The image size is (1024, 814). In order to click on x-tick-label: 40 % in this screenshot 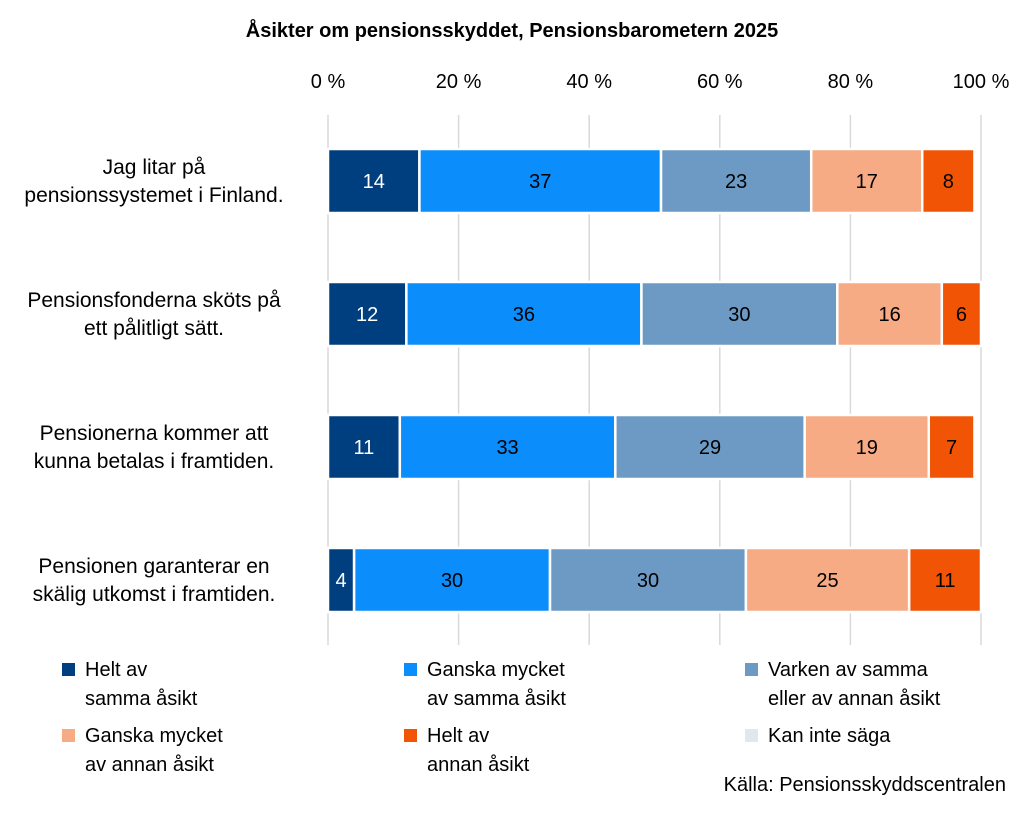, I will do `click(589, 82)`.